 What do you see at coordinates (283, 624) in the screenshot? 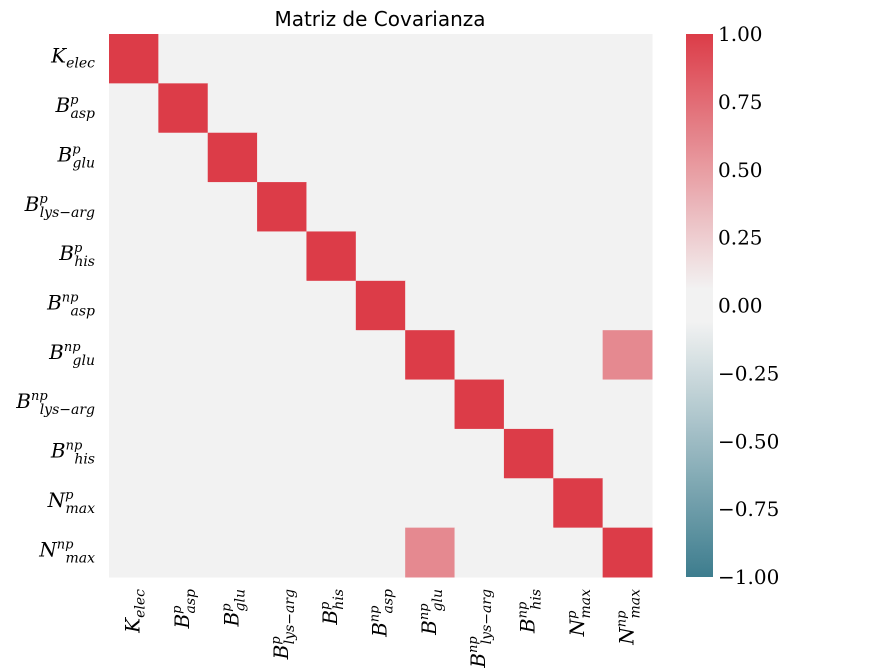
I see `column-label: Bplys−arg` at bounding box center [283, 624].